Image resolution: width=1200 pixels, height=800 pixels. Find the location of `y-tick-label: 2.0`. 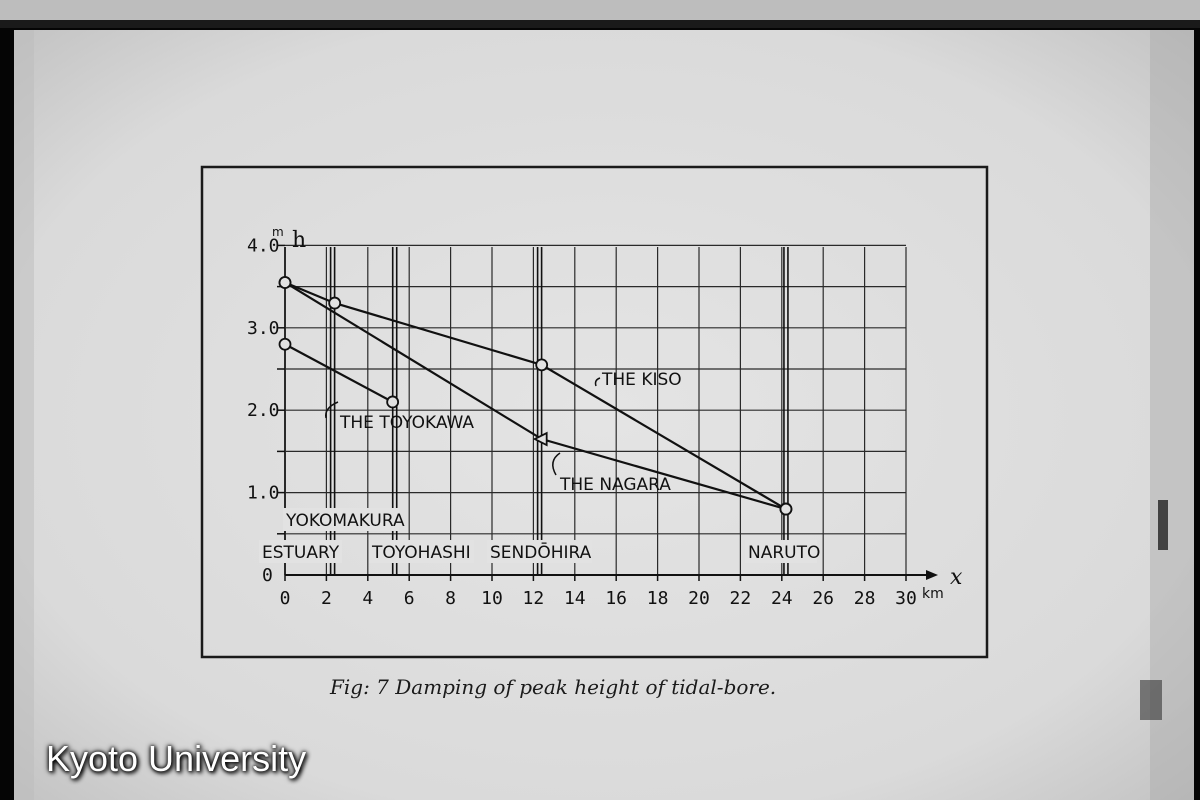

y-tick-label: 2.0 is located at coordinates (263, 410).